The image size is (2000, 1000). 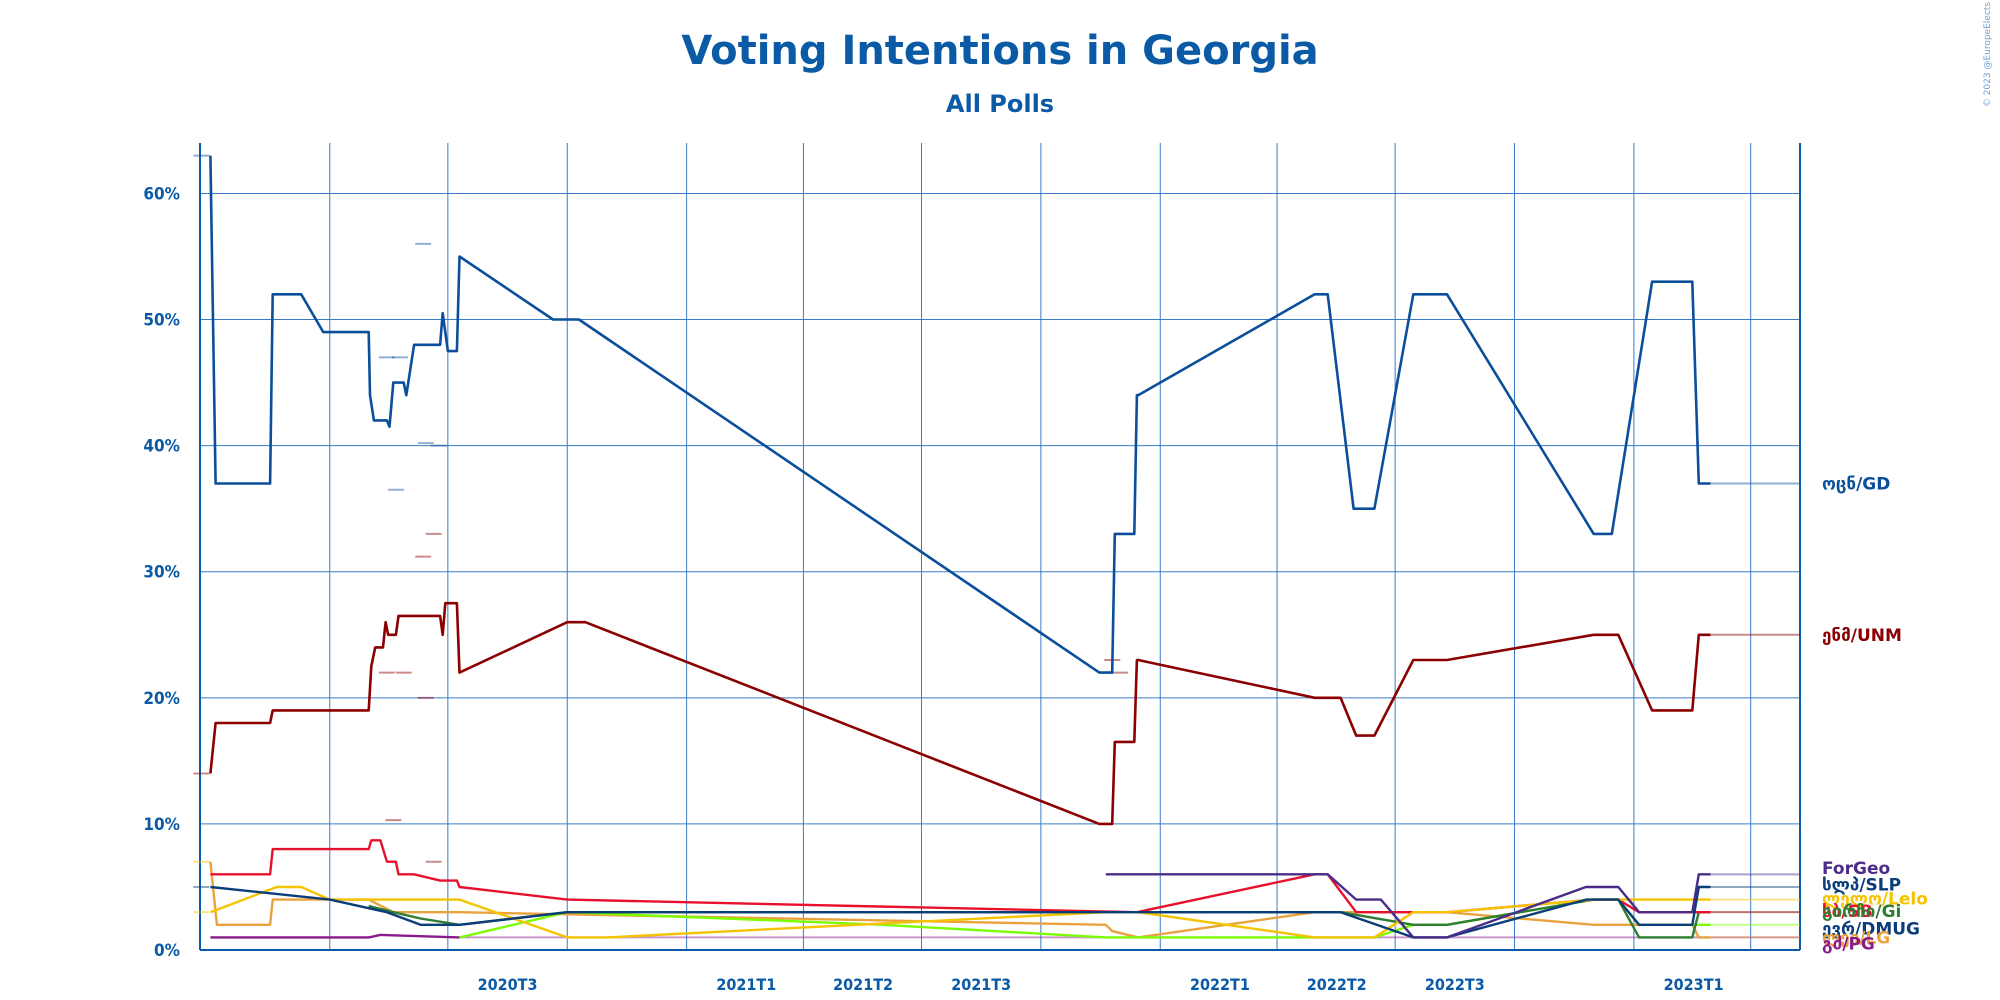 What do you see at coordinates (1337, 984) in the screenshot?
I see `x-tick-label: 2022T2` at bounding box center [1337, 984].